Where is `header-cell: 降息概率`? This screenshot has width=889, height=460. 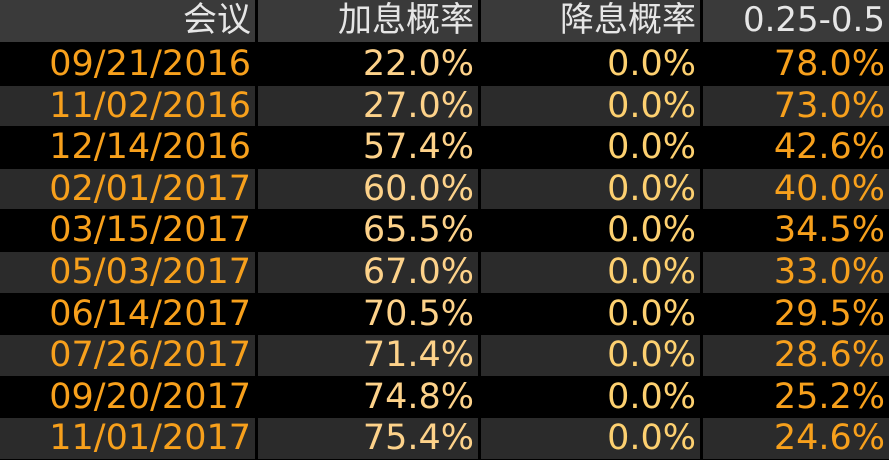
header-cell: 降息概率 is located at coordinates (590, 21).